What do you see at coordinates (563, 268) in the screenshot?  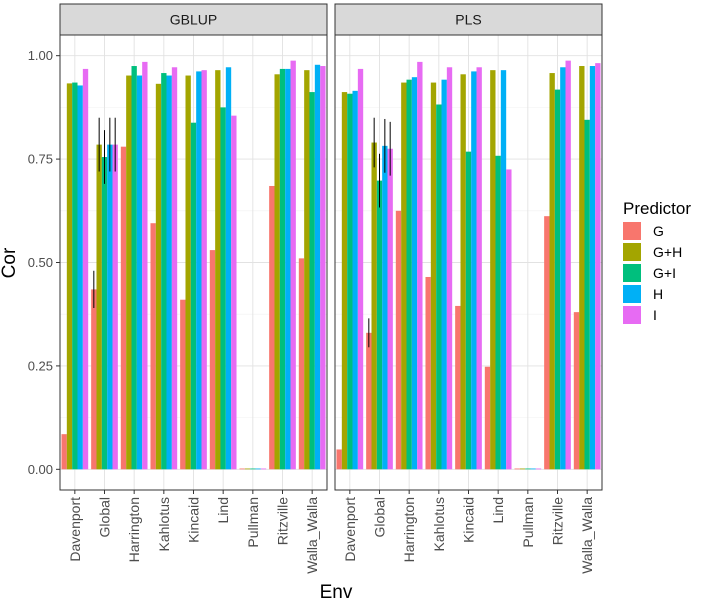 I see `bar-pls-ritzville-h` at bounding box center [563, 268].